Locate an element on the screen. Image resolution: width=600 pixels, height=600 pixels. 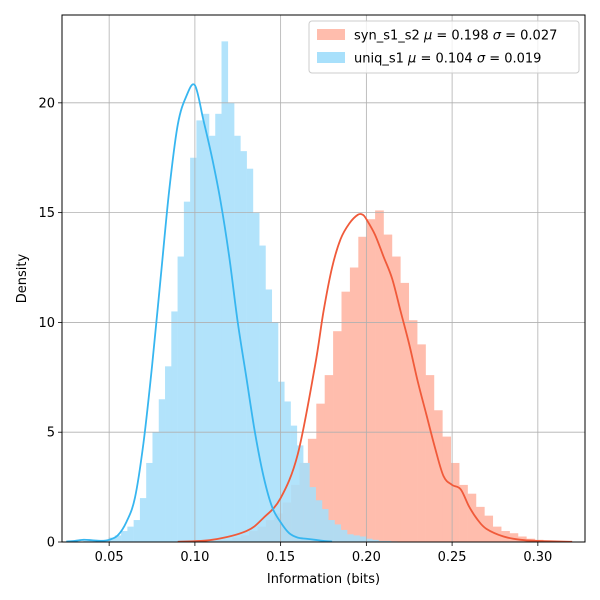
y-axis-ticks: 0 5 10 15 20 is located at coordinates (50, 323).